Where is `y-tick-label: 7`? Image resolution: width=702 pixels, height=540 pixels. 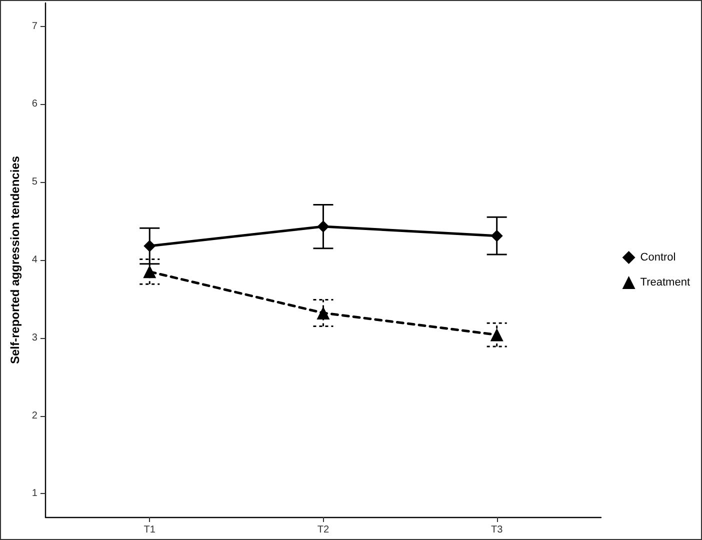
y-tick-label: 7 is located at coordinates (35, 26).